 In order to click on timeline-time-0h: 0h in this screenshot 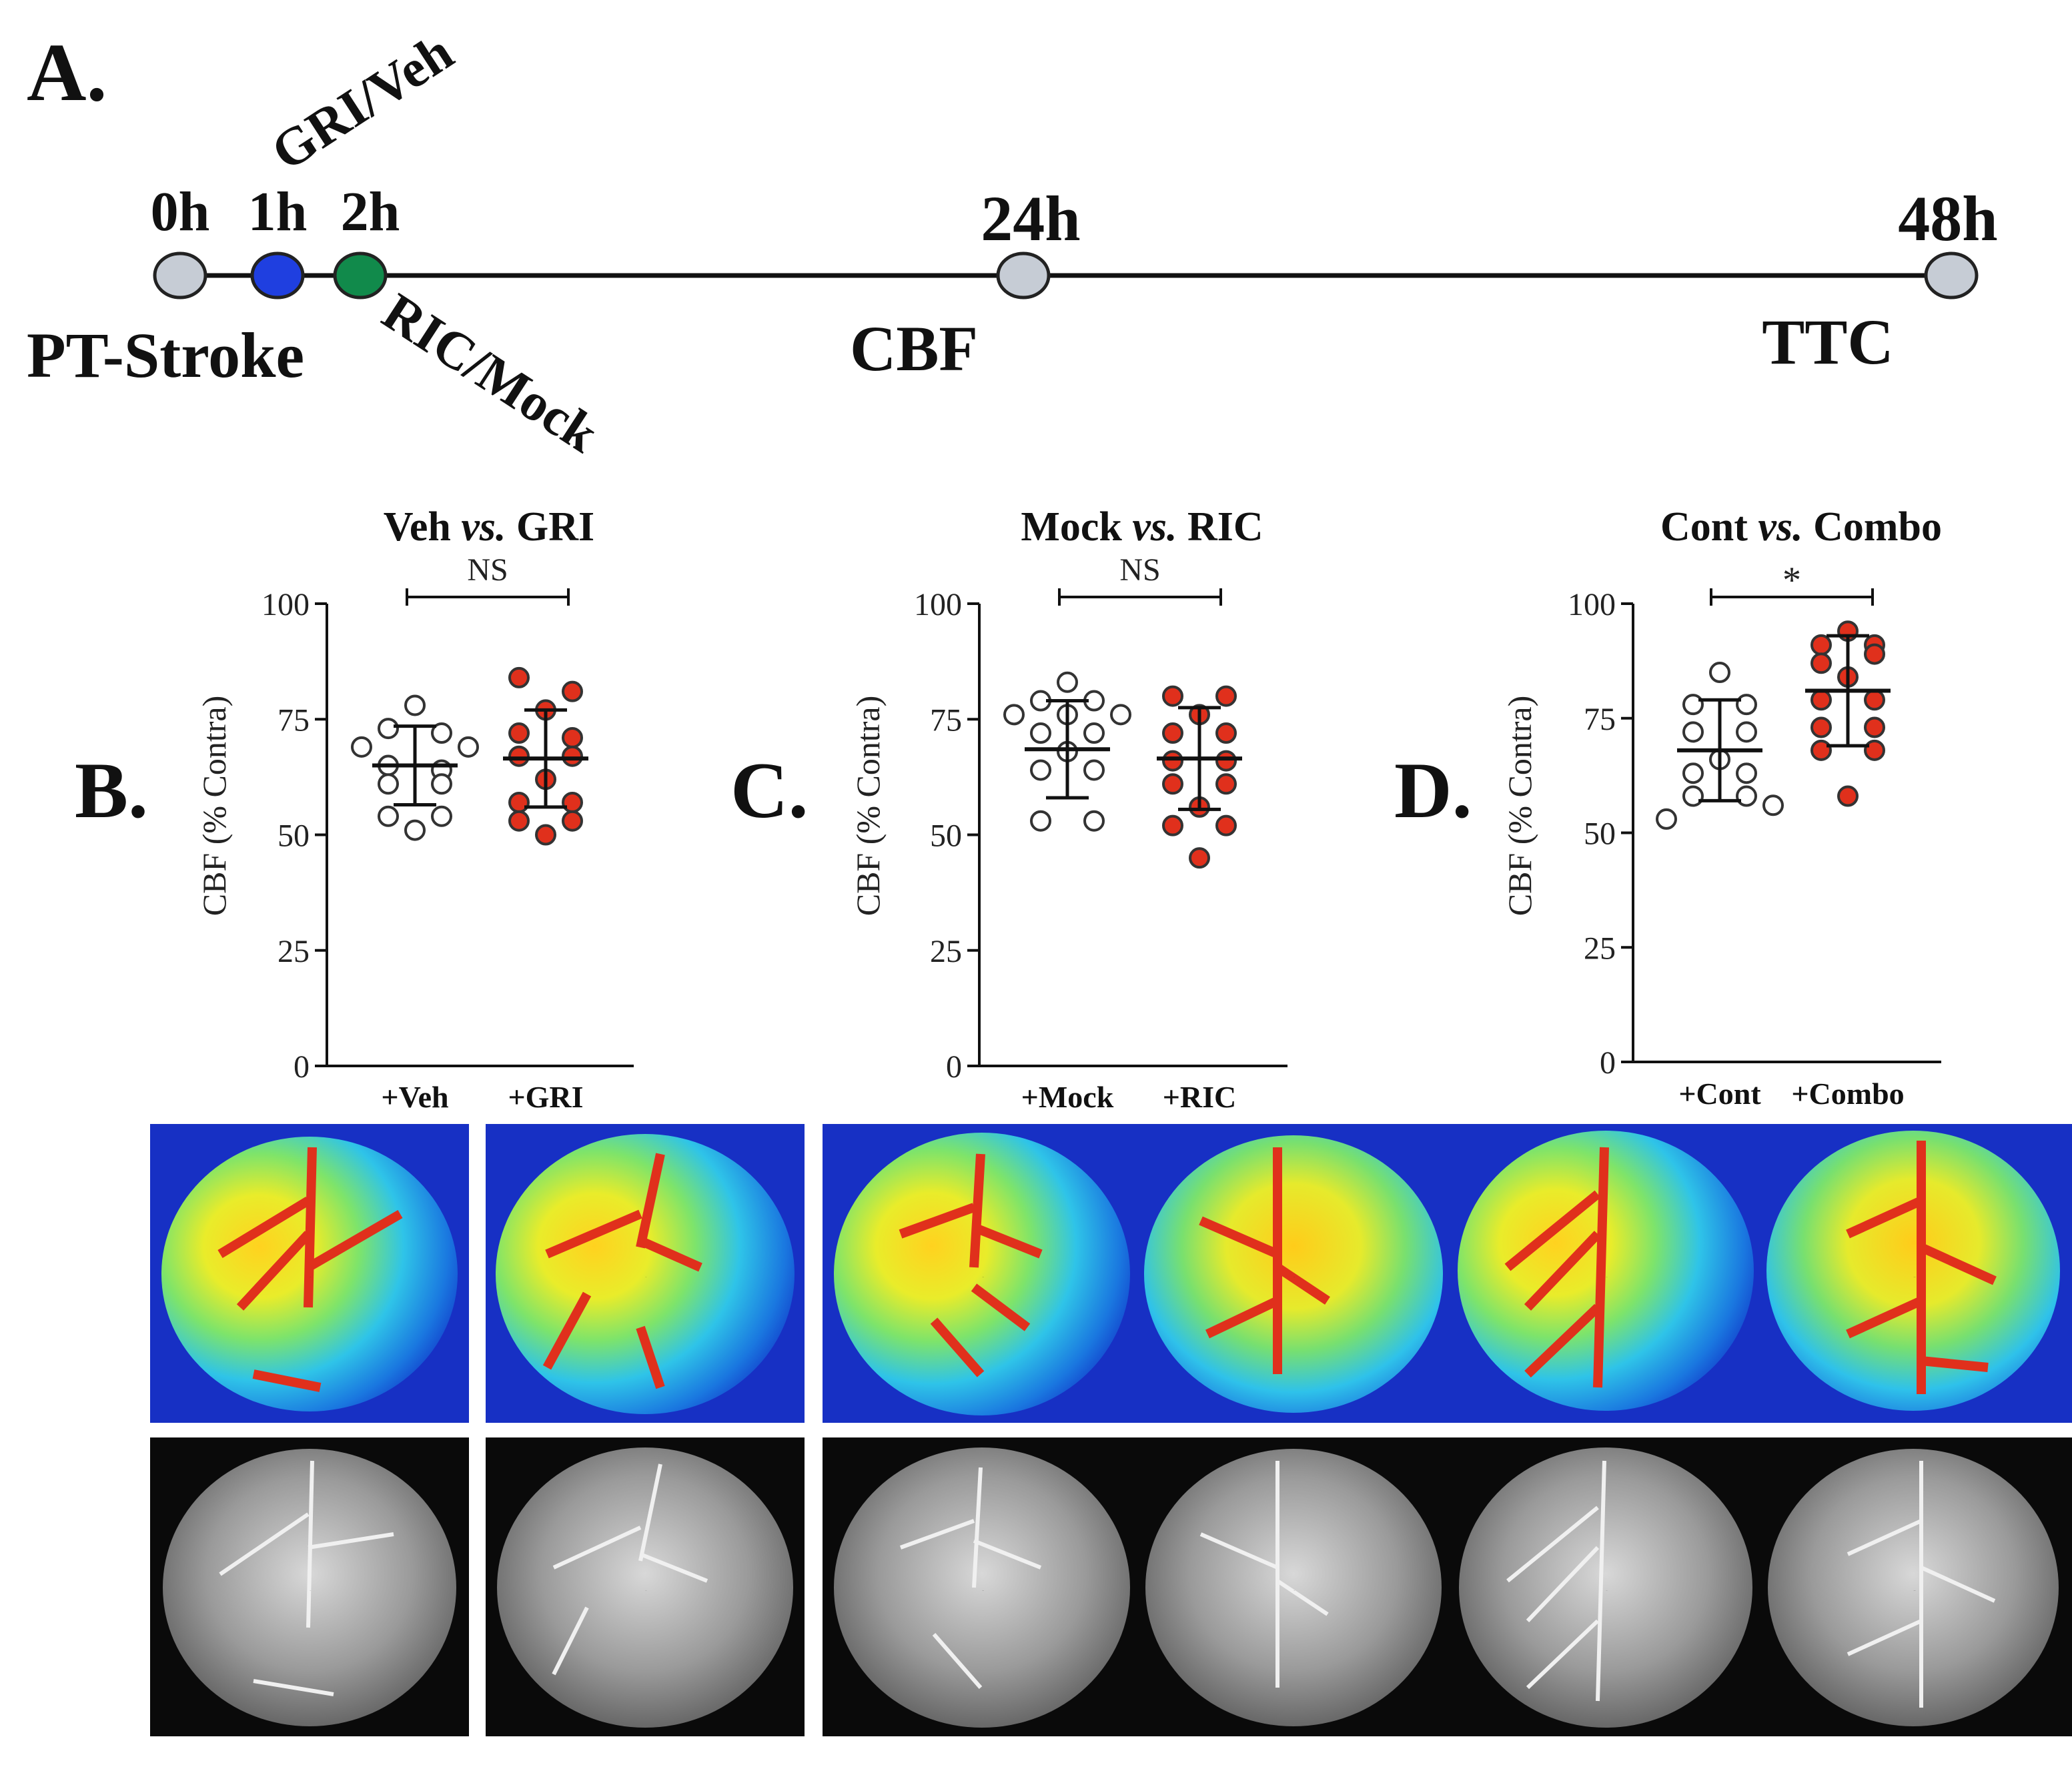, I will do `click(181, 212)`.